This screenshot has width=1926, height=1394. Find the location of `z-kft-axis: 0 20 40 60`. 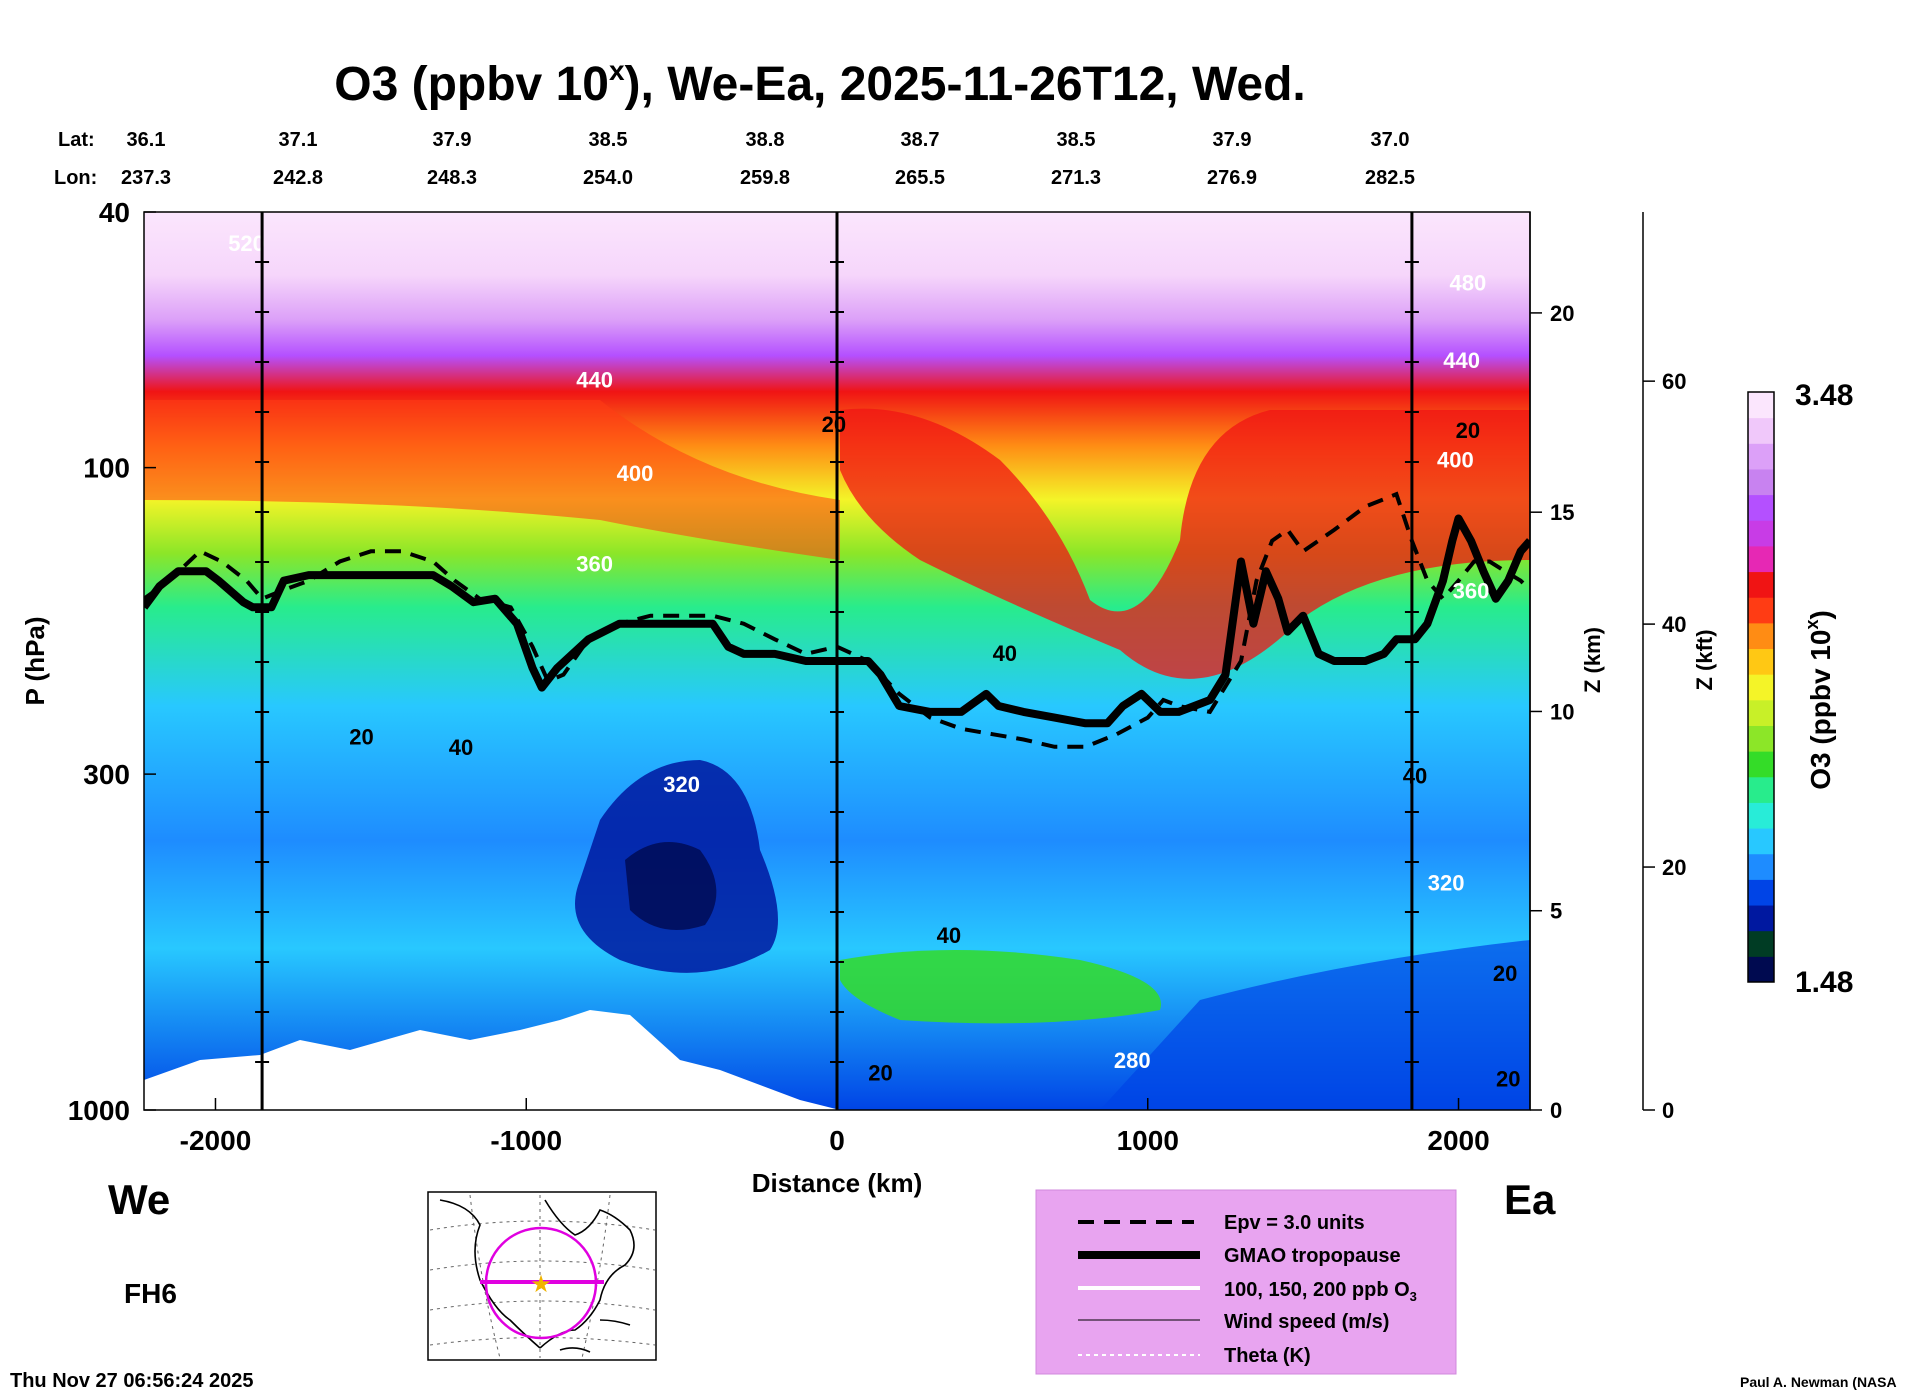

z-kft-axis: 0 20 40 60 is located at coordinates (1664, 746).